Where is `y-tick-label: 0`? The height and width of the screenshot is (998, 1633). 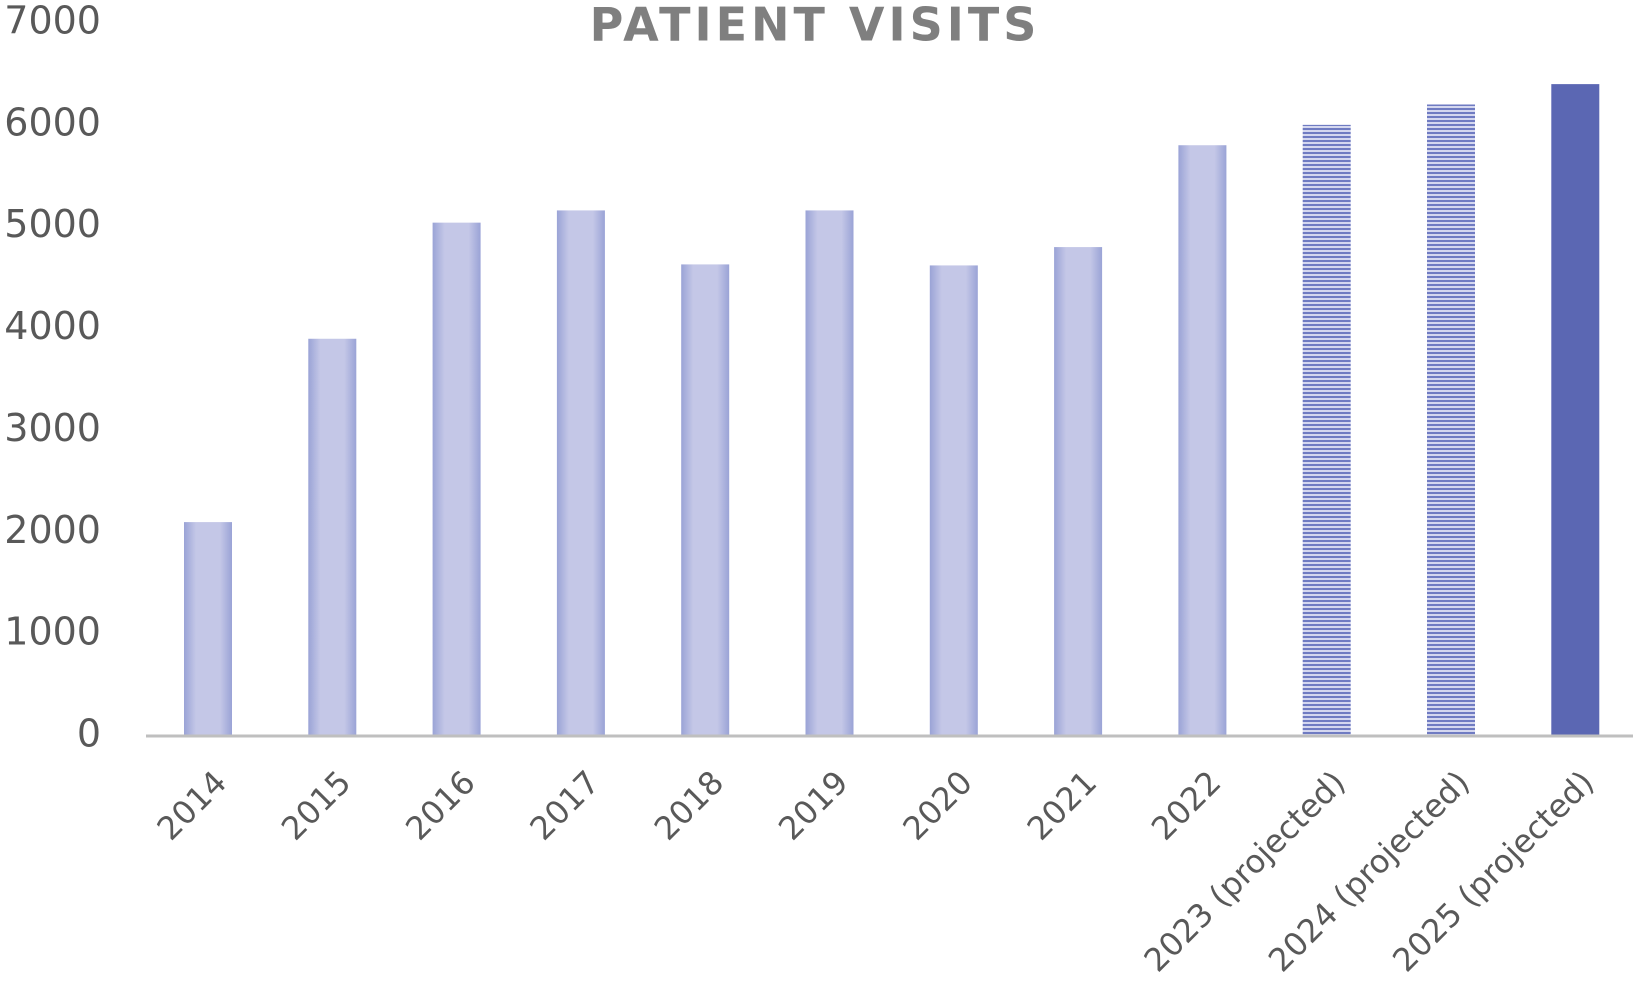 y-tick-label: 0 is located at coordinates (89, 734).